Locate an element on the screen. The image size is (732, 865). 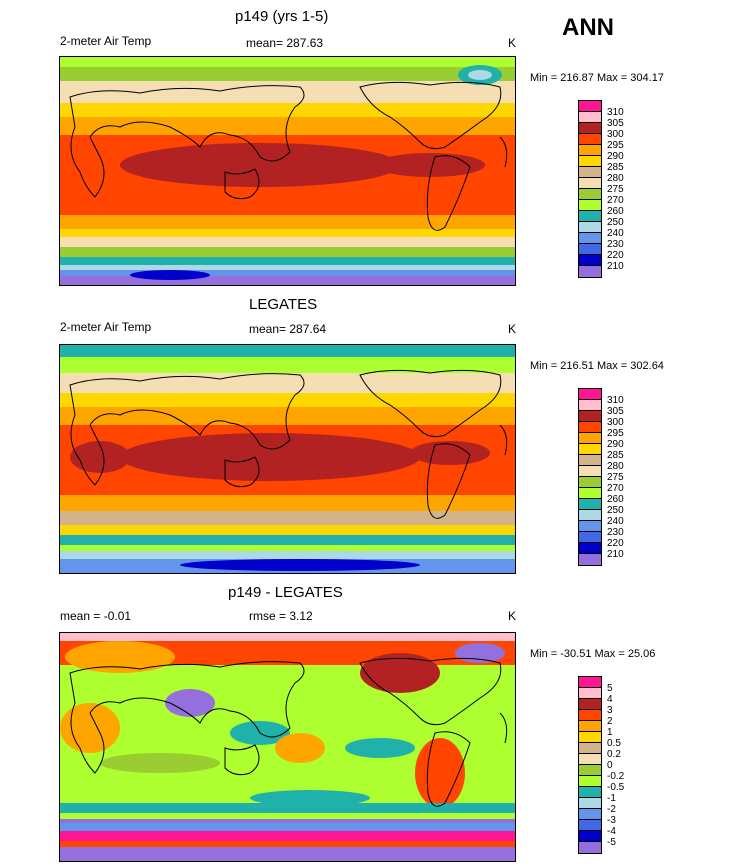
panel-1-level: 250 is located at coordinates (615, 222).